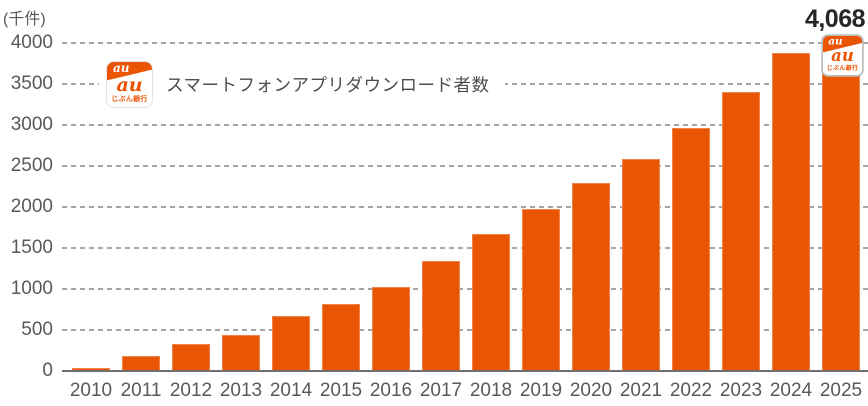  What do you see at coordinates (24, 19) in the screenshot?
I see `y-axis-unit-label: (千件)` at bounding box center [24, 19].